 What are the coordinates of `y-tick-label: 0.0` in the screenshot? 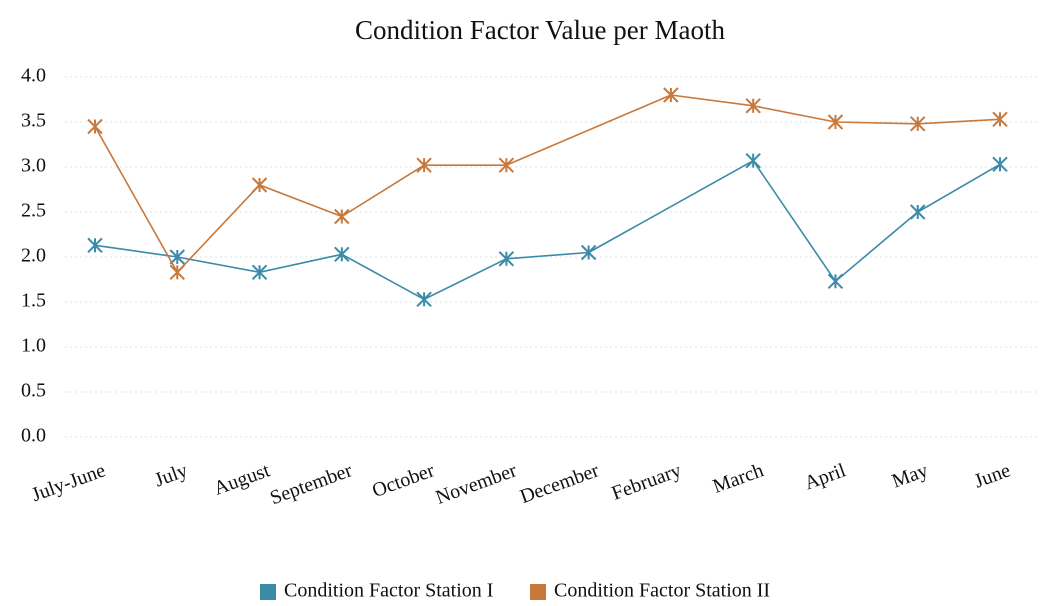 It's located at (33, 436).